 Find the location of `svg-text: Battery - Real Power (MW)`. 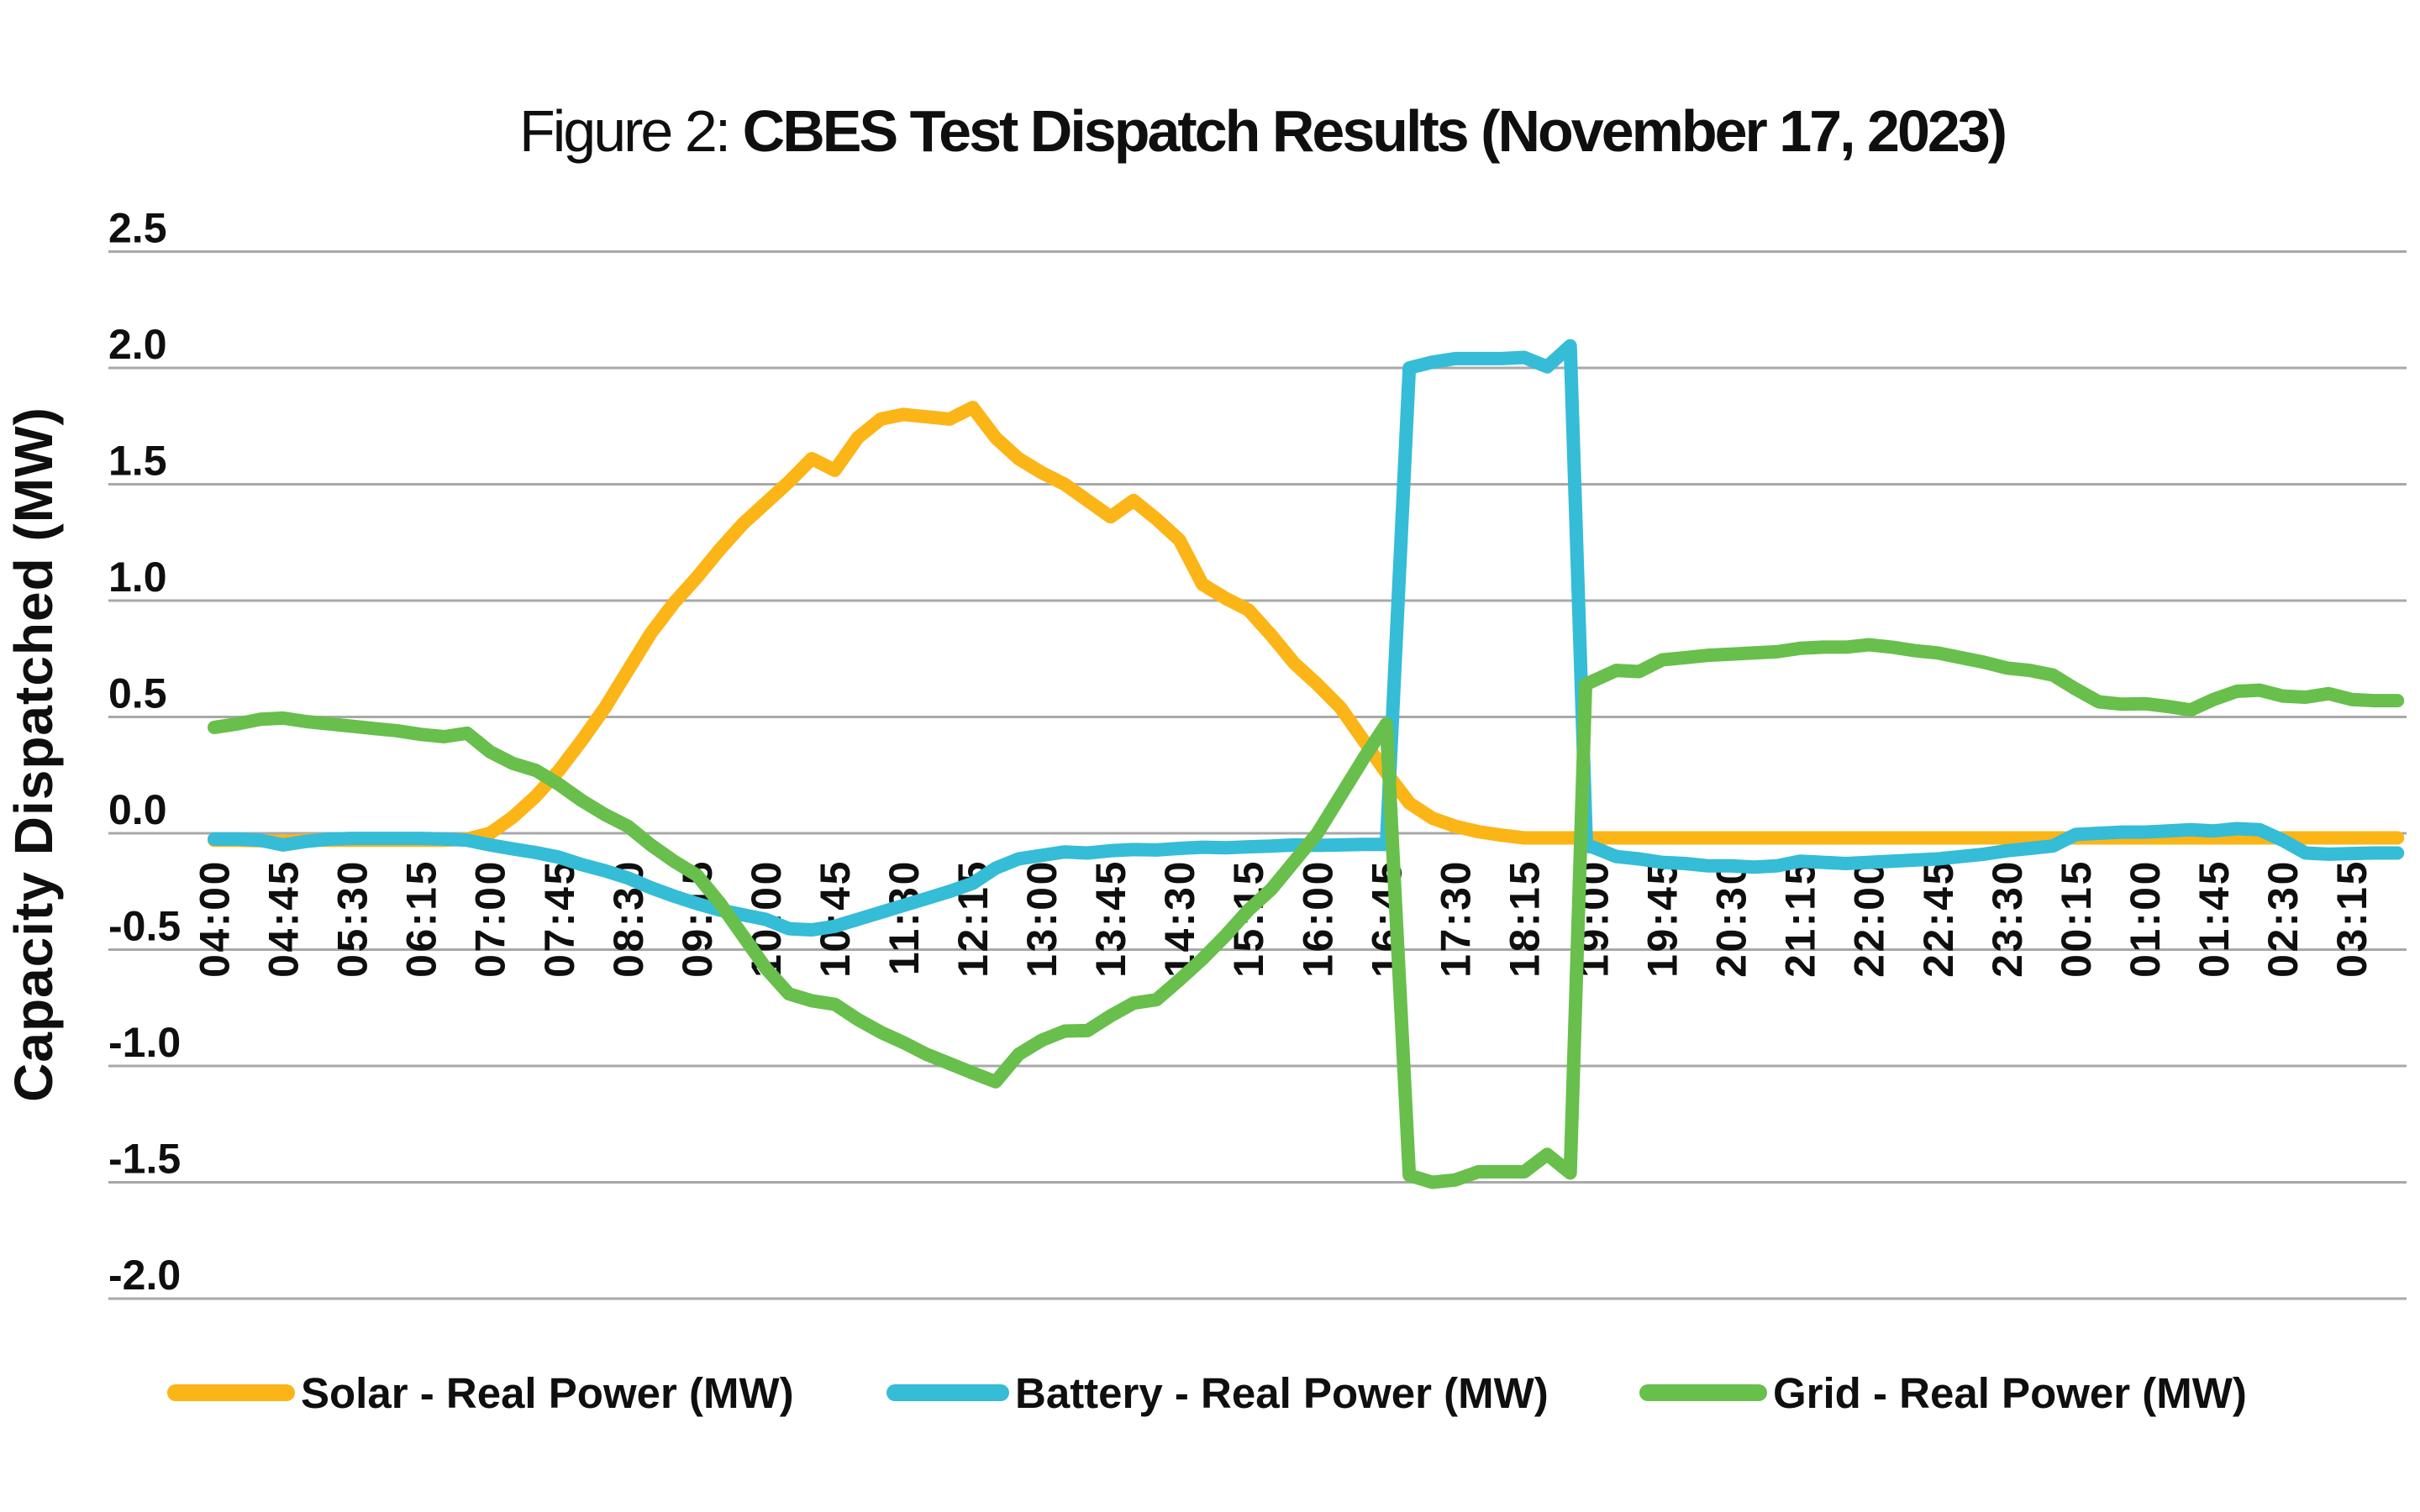

svg-text: Battery - Real Power (MW) is located at coordinates (1282, 1393).